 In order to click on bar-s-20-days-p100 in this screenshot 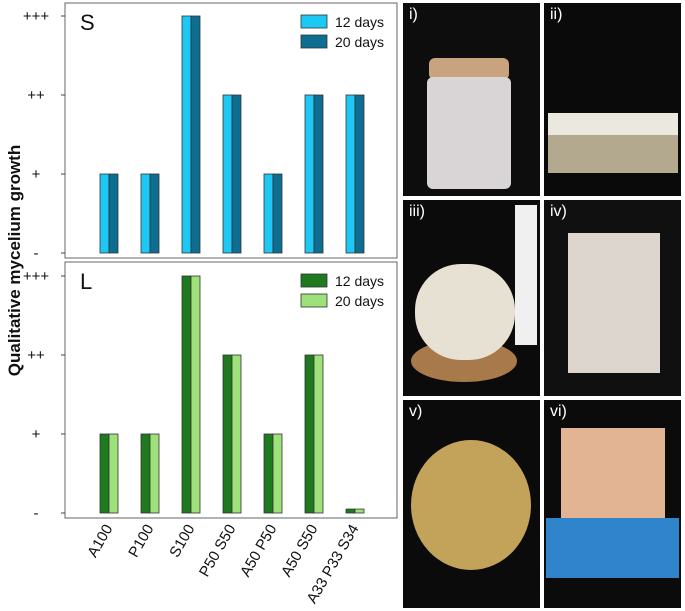, I will do `click(154, 213)`.